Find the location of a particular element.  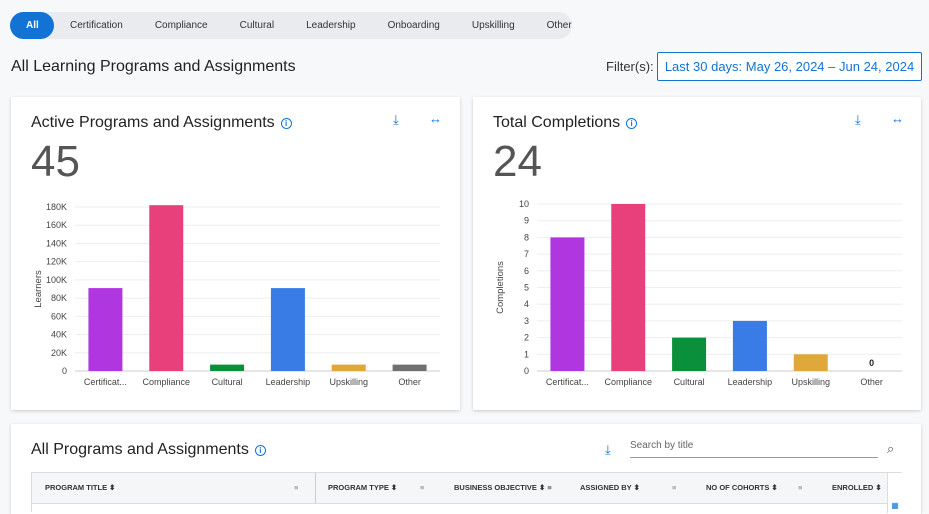

total-value: 24 is located at coordinates (517, 161).